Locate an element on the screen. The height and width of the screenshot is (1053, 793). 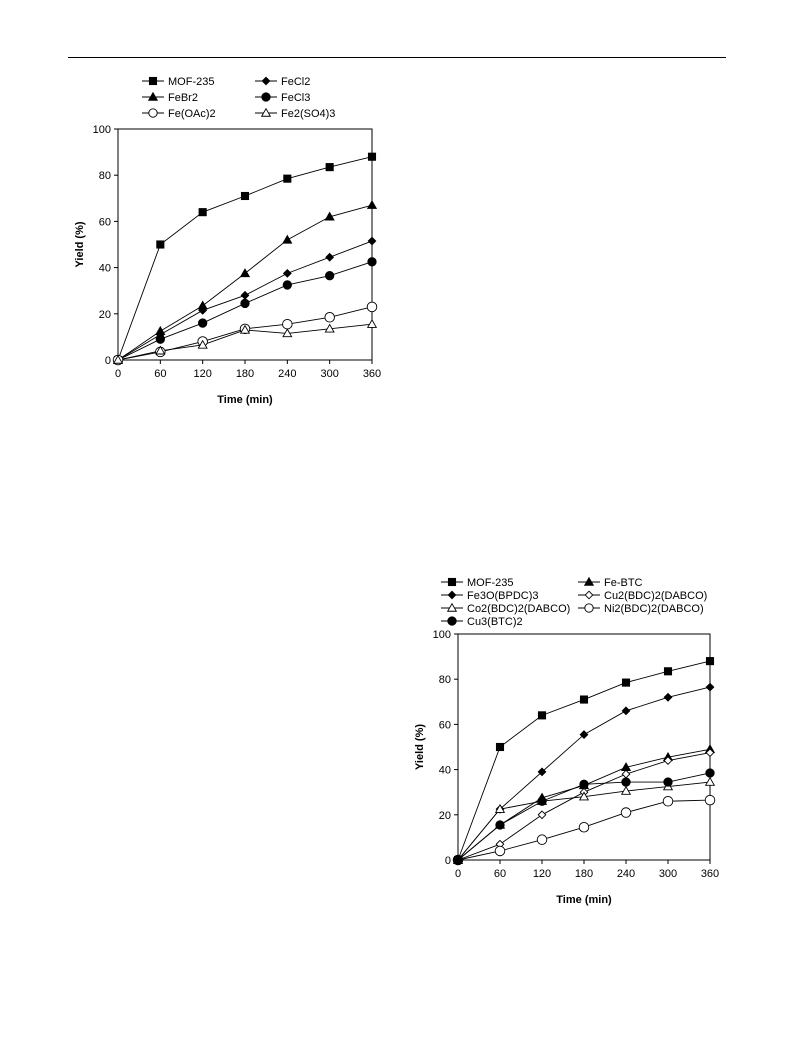
chart1-y-tick-label: 20 is located at coordinates (105, 315).